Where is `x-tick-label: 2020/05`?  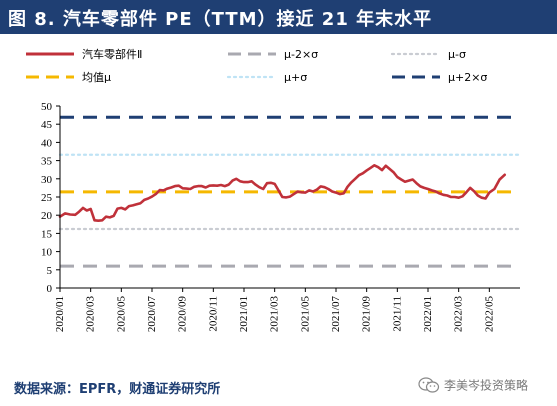
x-tick-label: 2020/05 is located at coordinates (121, 314).